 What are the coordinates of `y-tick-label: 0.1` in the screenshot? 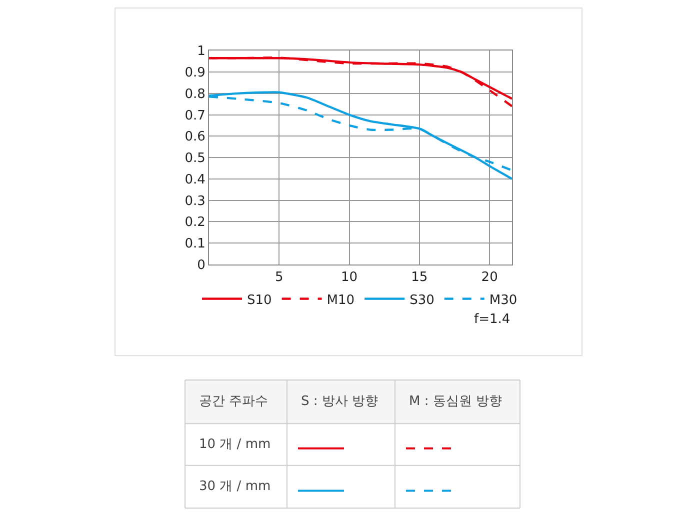 It's located at (195, 244).